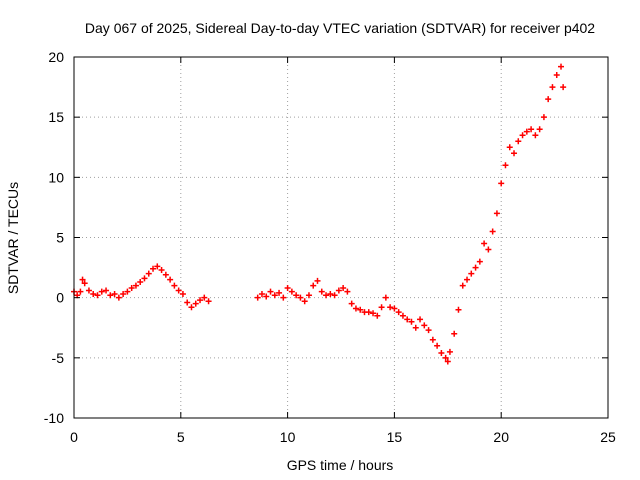  What do you see at coordinates (56, 57) in the screenshot?
I see `y-tick-label: 20` at bounding box center [56, 57].